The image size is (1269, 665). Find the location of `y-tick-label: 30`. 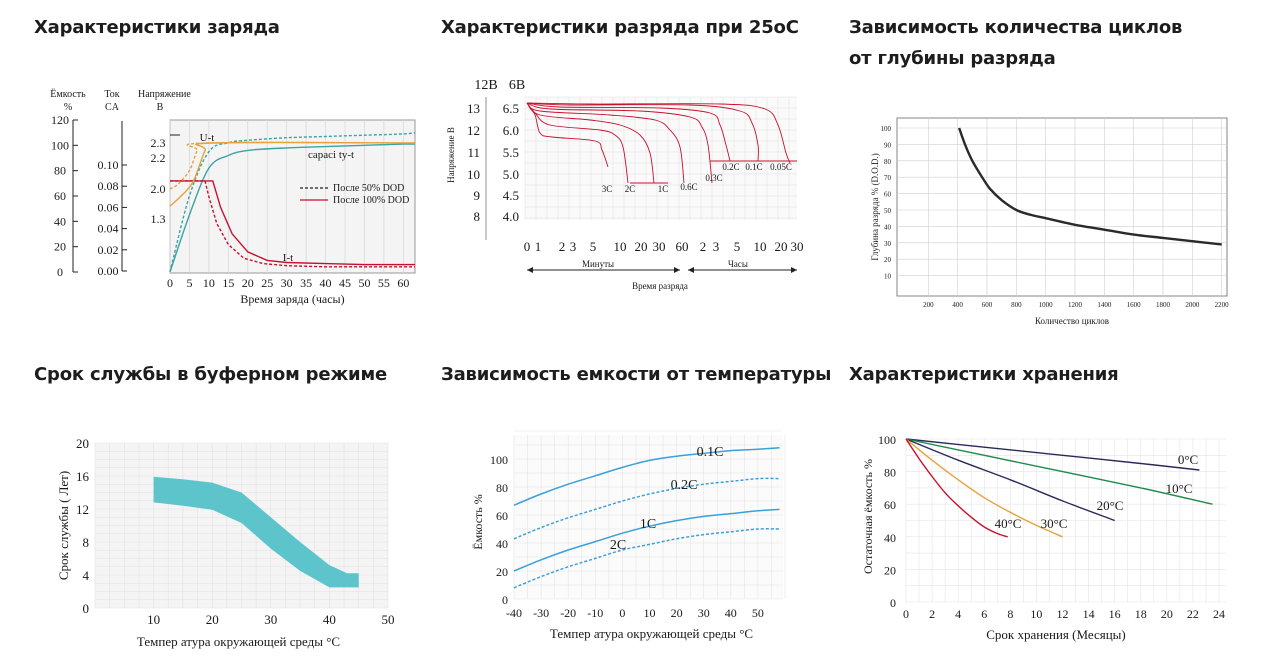

y-tick-label: 30 is located at coordinates (888, 244).